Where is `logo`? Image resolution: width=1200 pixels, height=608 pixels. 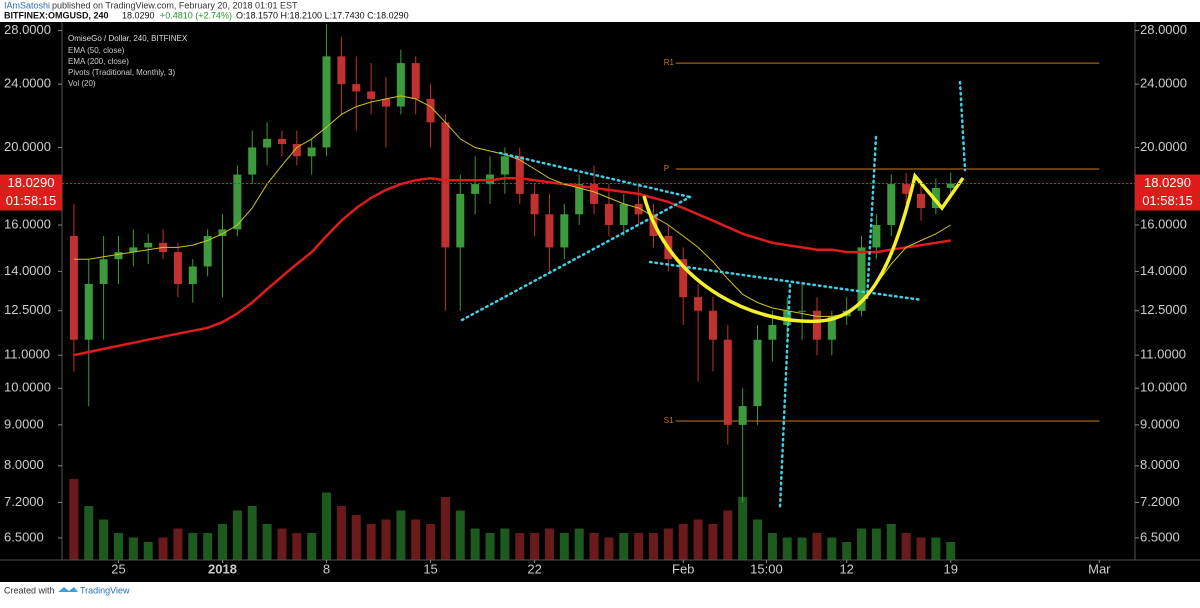
logo is located at coordinates (68, 589).